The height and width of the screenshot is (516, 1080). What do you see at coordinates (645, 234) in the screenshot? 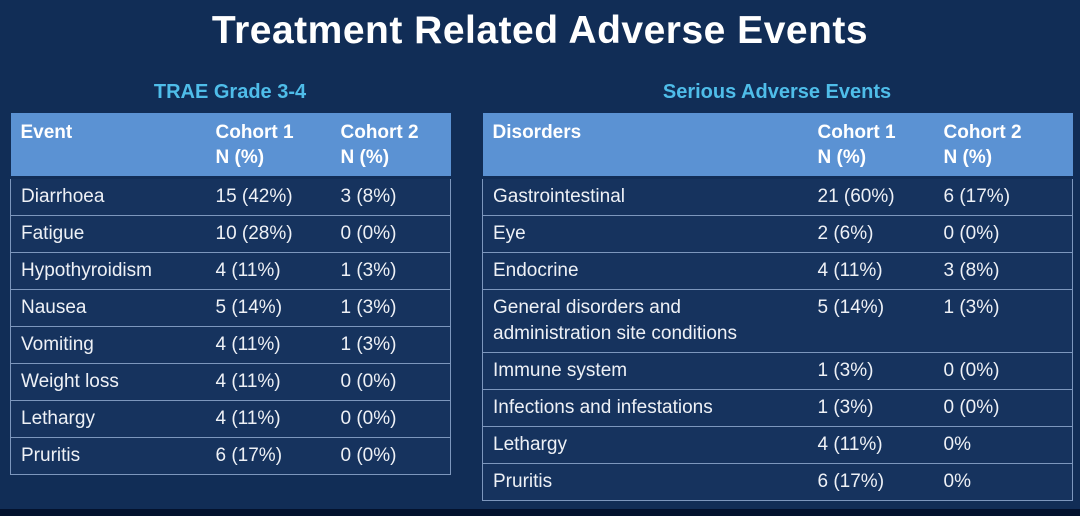
I see `disorder-cell: Eye` at bounding box center [645, 234].